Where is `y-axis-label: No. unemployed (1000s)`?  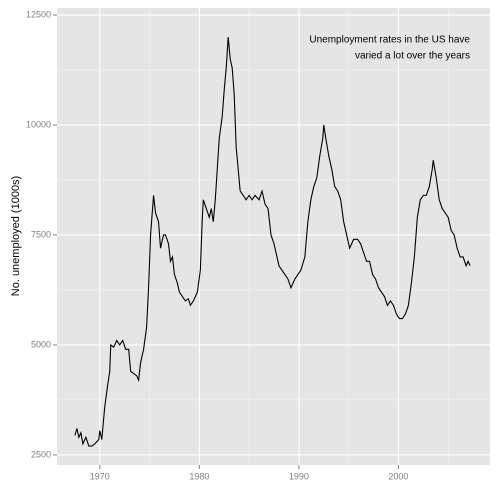 y-axis-label: No. unemployed (1000s) is located at coordinates (16, 236).